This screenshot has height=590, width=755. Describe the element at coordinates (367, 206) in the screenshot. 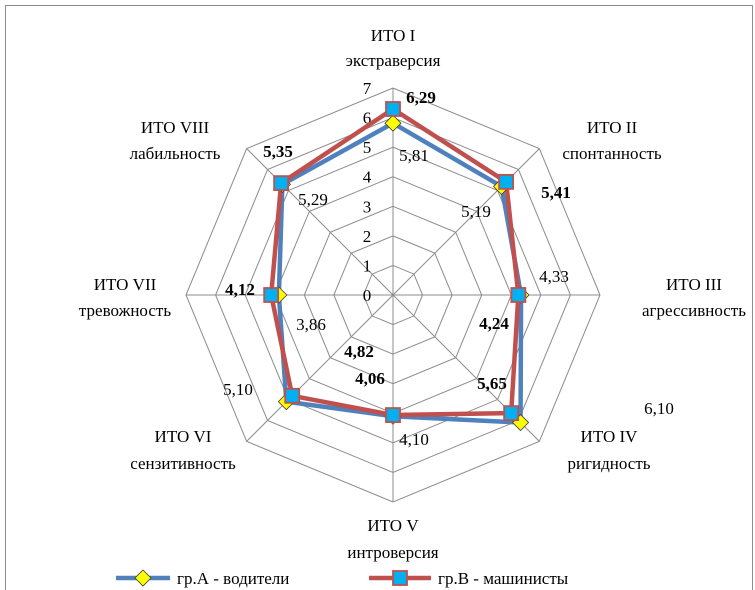

I see `tick-label: 3` at that location.